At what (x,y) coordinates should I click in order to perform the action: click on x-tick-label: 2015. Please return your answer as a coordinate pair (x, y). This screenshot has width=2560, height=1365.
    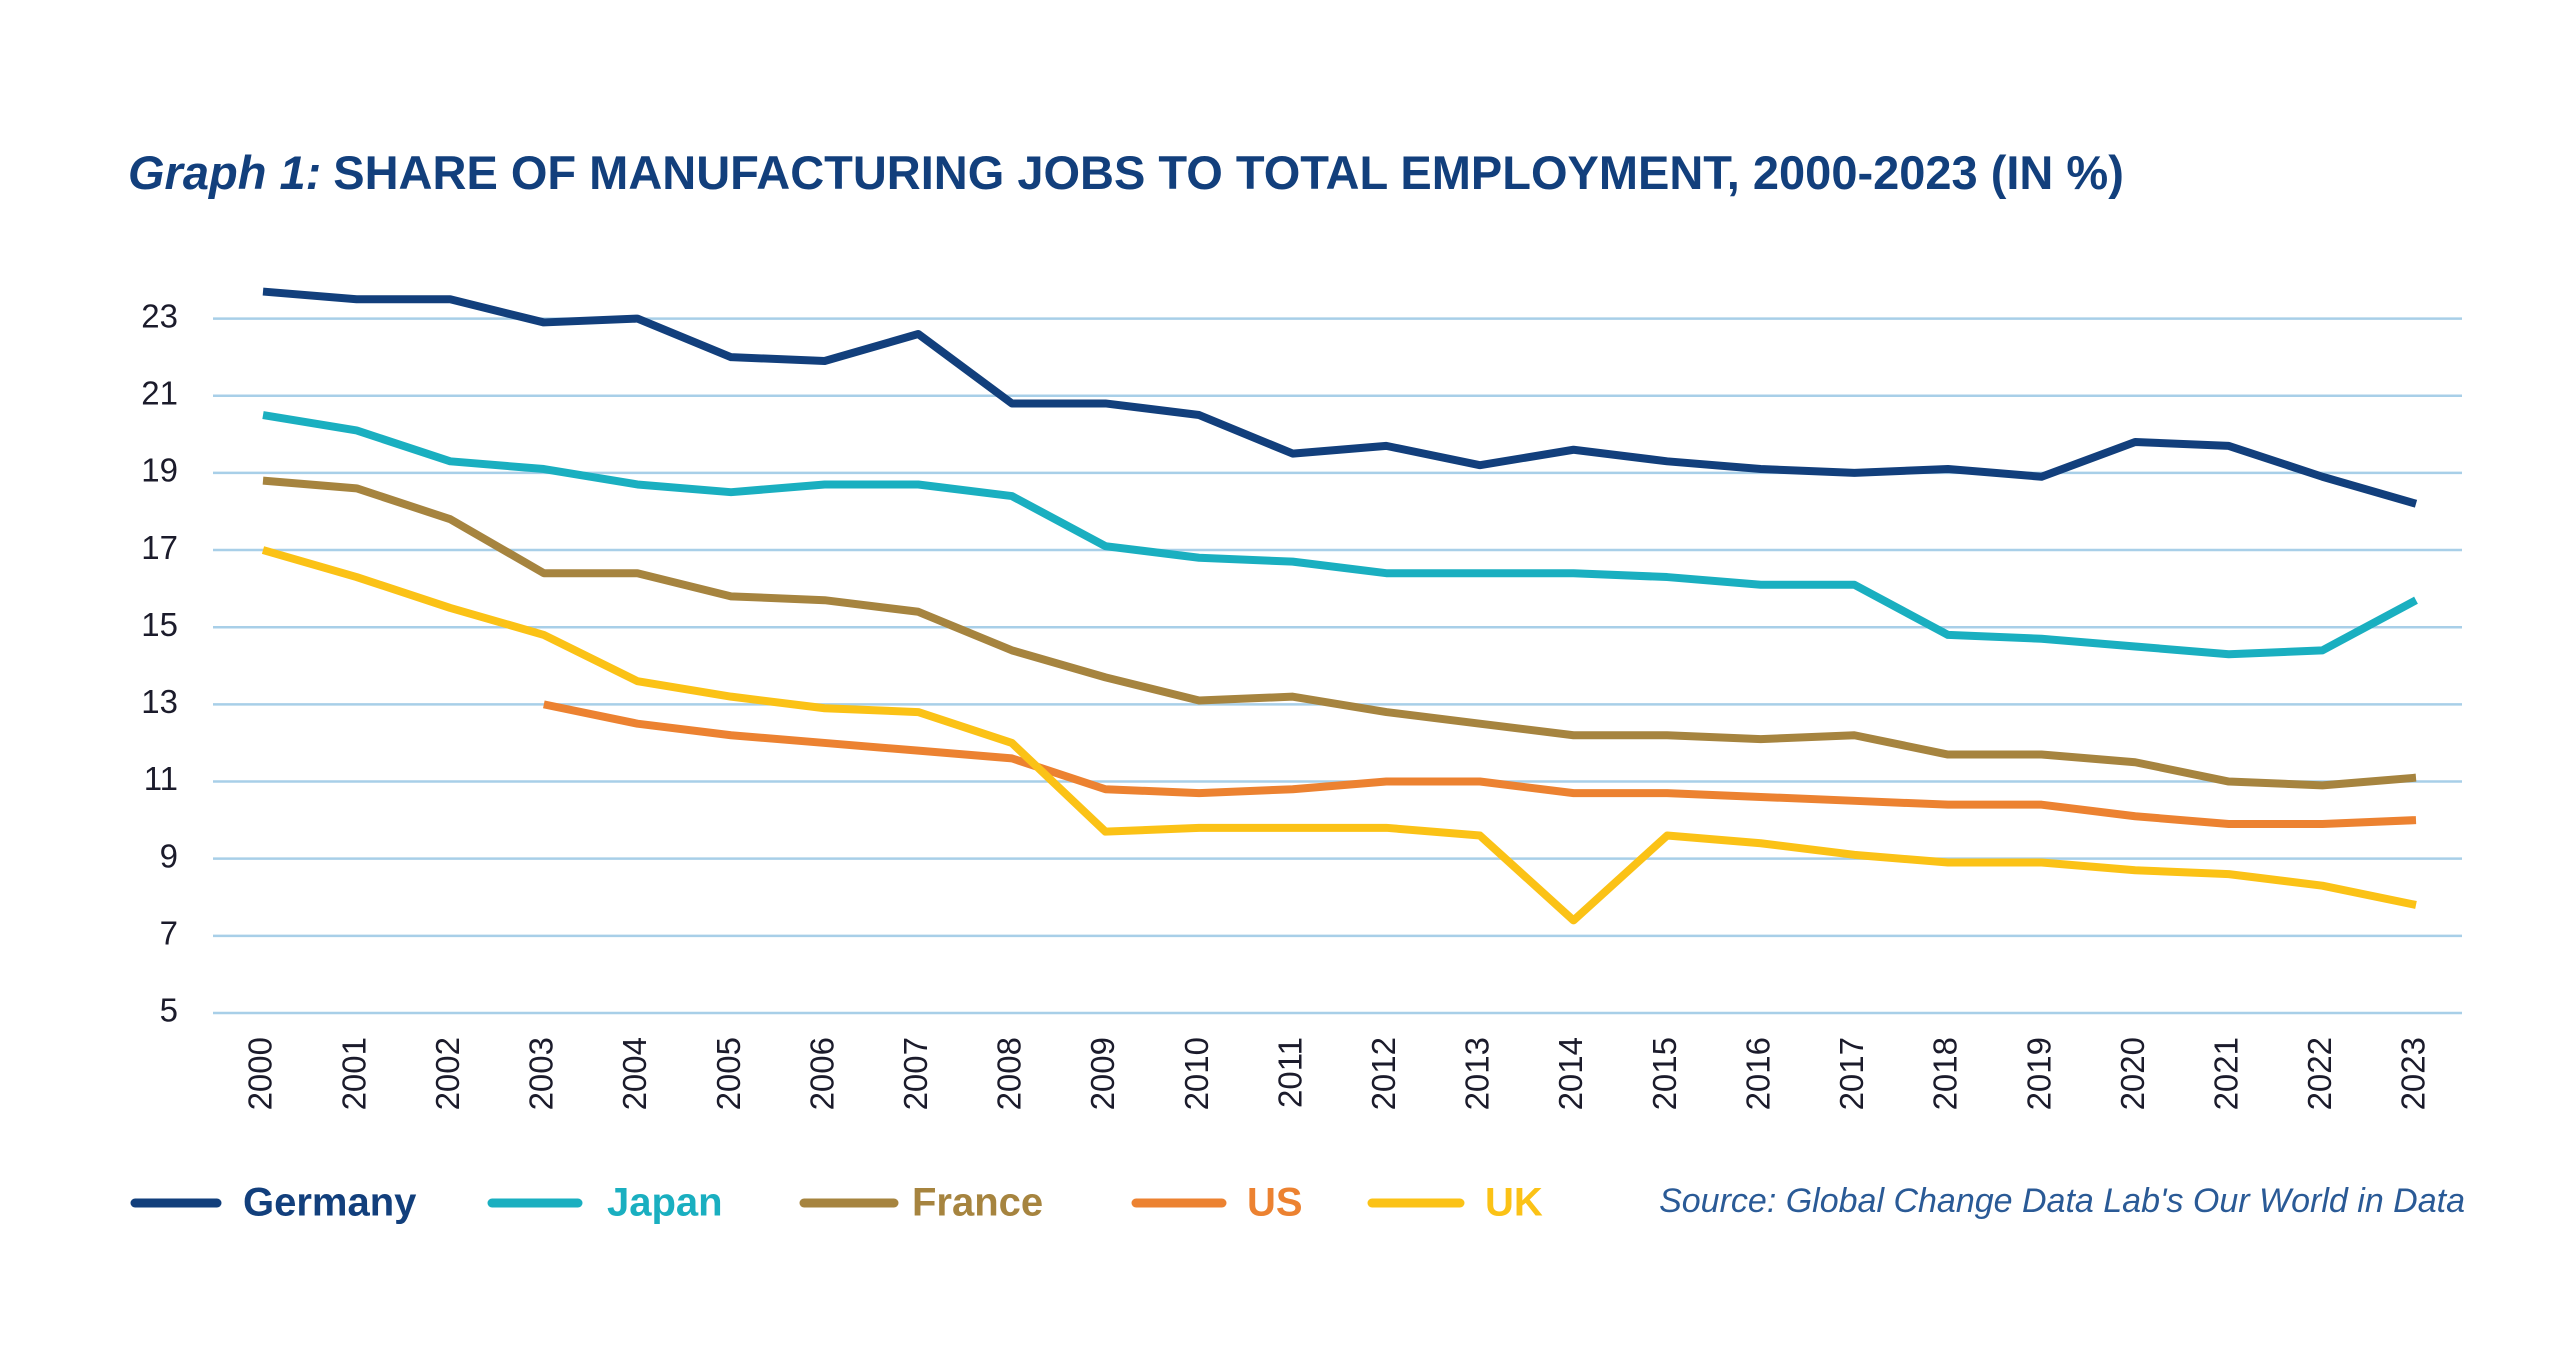
    Looking at the image, I should click on (1664, 1073).